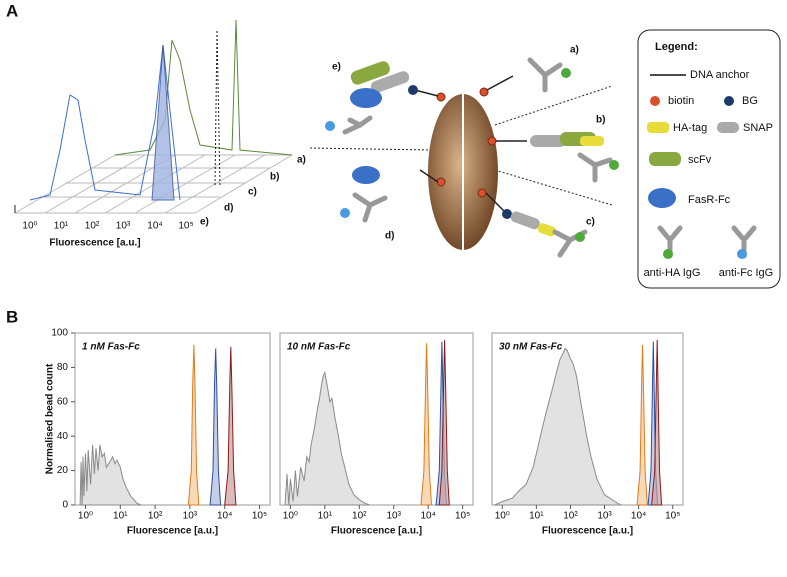 The height and width of the screenshot is (577, 787). What do you see at coordinates (228, 208) in the screenshot?
I see `trace-label: d)` at bounding box center [228, 208].